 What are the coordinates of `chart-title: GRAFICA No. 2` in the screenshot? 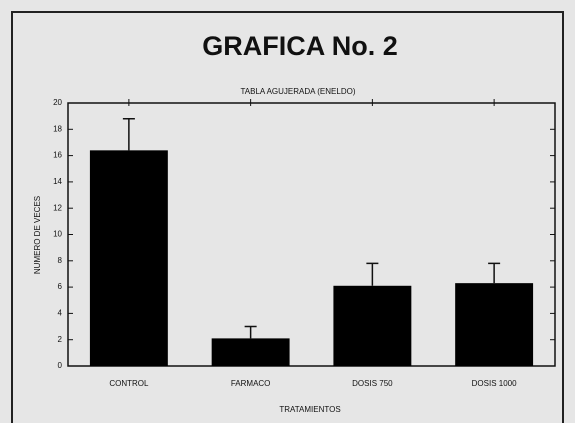 It's located at (300, 46).